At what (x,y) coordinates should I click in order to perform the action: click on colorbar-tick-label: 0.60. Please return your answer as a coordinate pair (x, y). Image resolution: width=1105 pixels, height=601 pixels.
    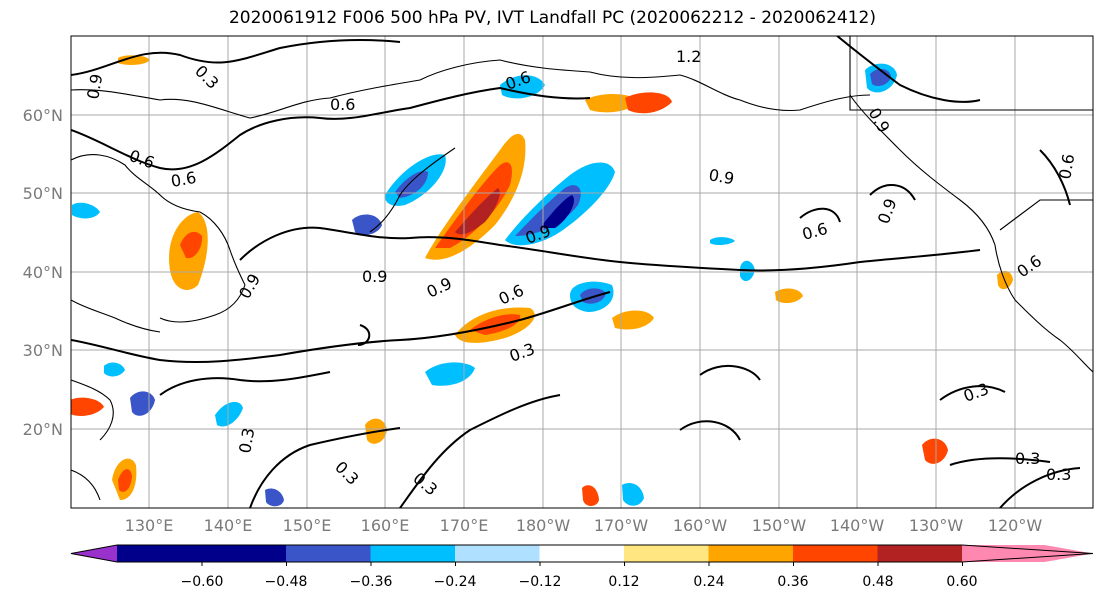
    Looking at the image, I should click on (961, 582).